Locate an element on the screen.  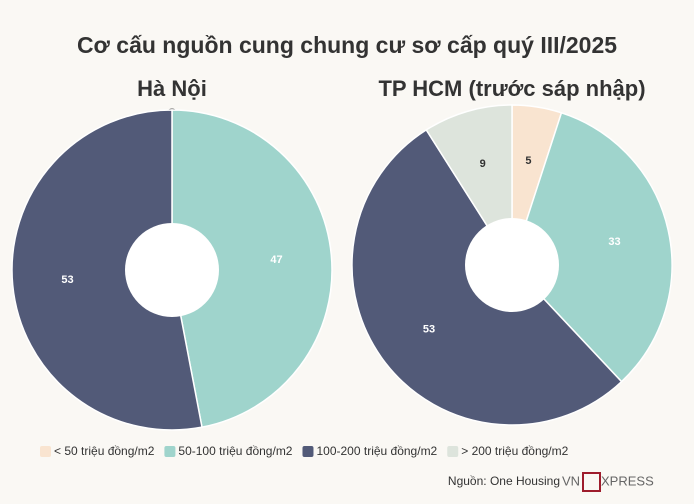
data-label: 47 is located at coordinates (276, 260).